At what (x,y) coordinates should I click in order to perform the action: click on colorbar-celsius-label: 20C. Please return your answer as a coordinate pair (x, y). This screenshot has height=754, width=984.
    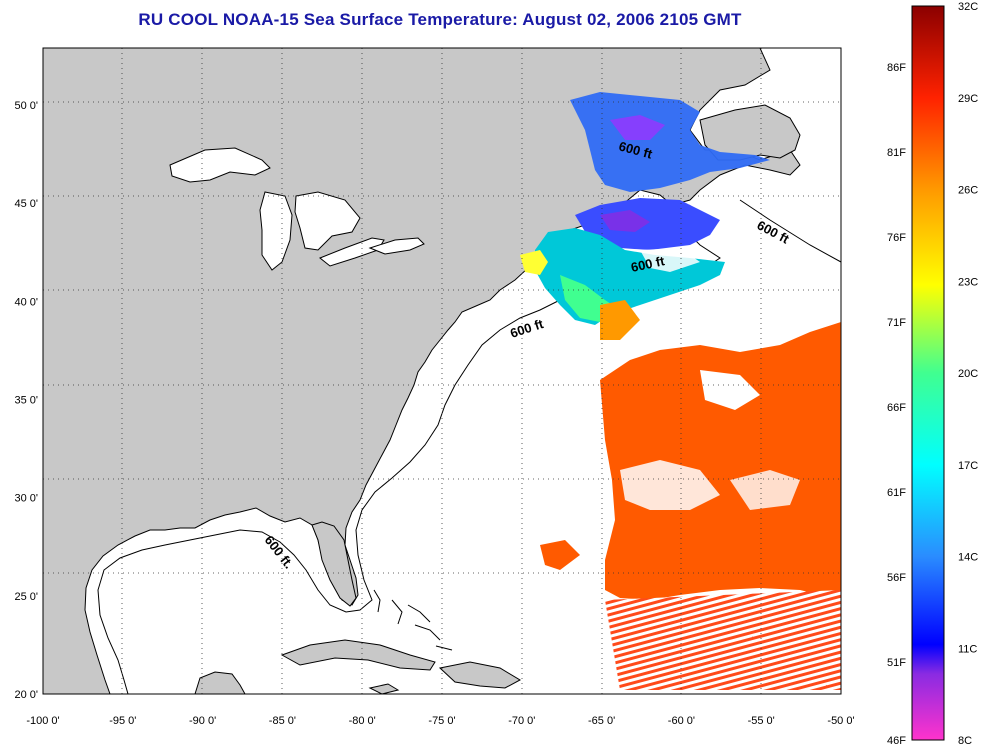
    Looking at the image, I should click on (968, 374).